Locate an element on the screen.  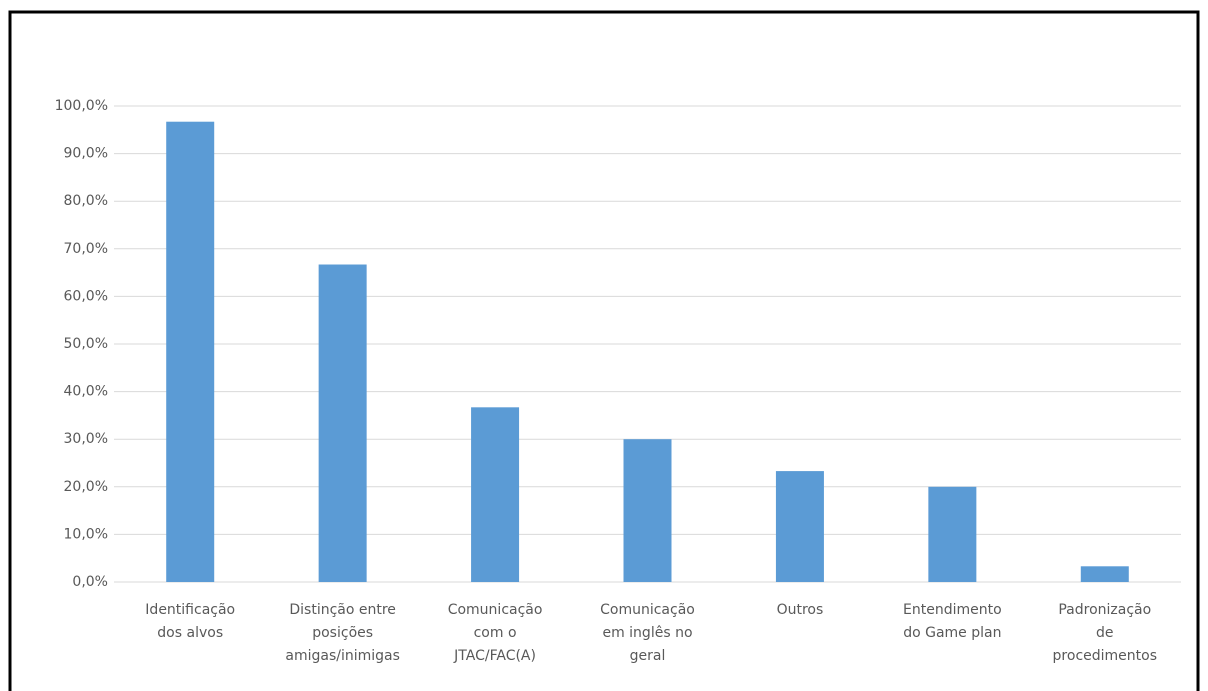
y-tick-label: 100,0% is located at coordinates (81, 106).